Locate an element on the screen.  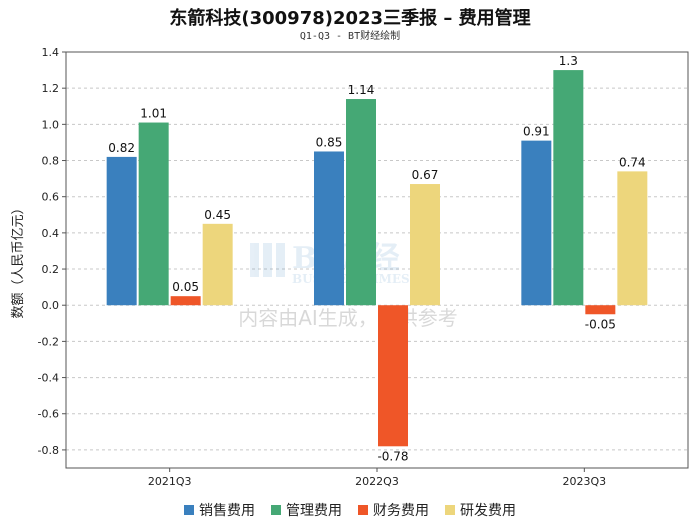
legend-item: 研发费用 is located at coordinates (480, 510).